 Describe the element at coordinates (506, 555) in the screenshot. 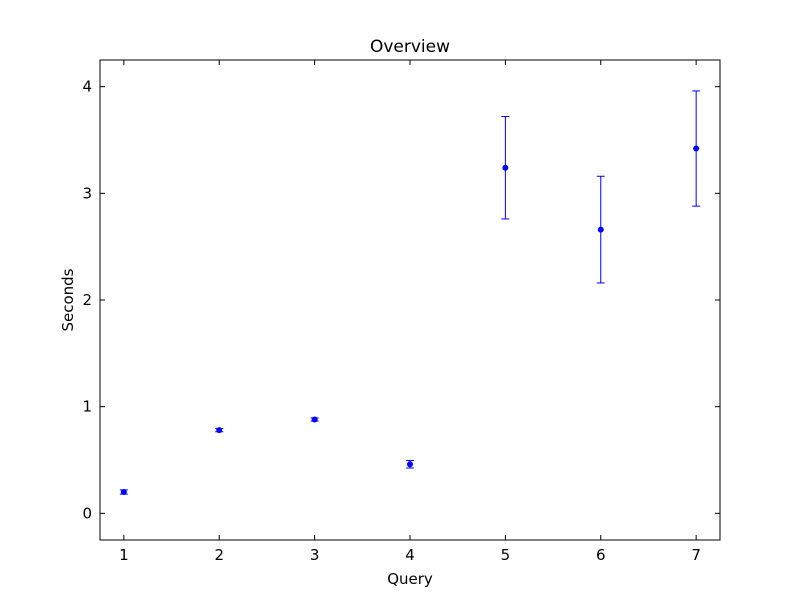

I see `x-tick-label: 5` at that location.